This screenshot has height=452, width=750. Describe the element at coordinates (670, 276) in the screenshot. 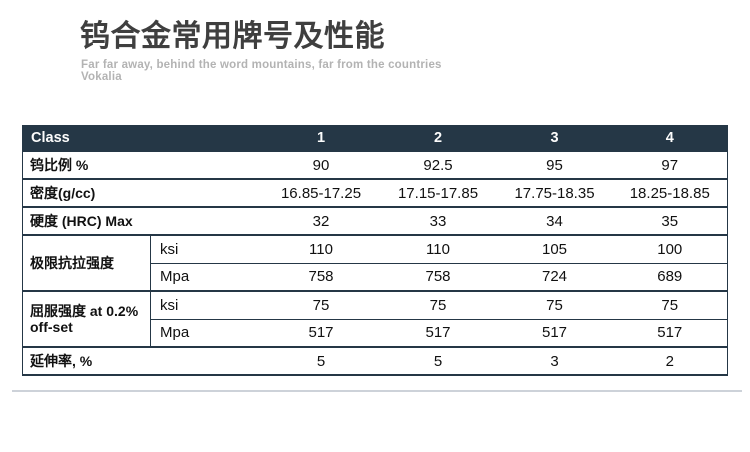

I see `value-cell: 689` at that location.